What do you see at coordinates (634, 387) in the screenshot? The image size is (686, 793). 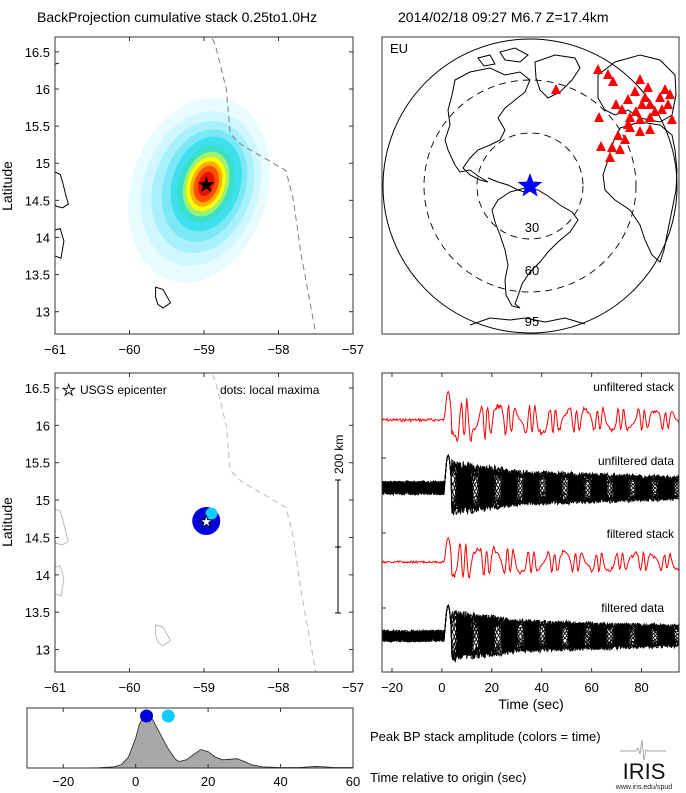 I see `trace-label: unfiltered stack` at bounding box center [634, 387].